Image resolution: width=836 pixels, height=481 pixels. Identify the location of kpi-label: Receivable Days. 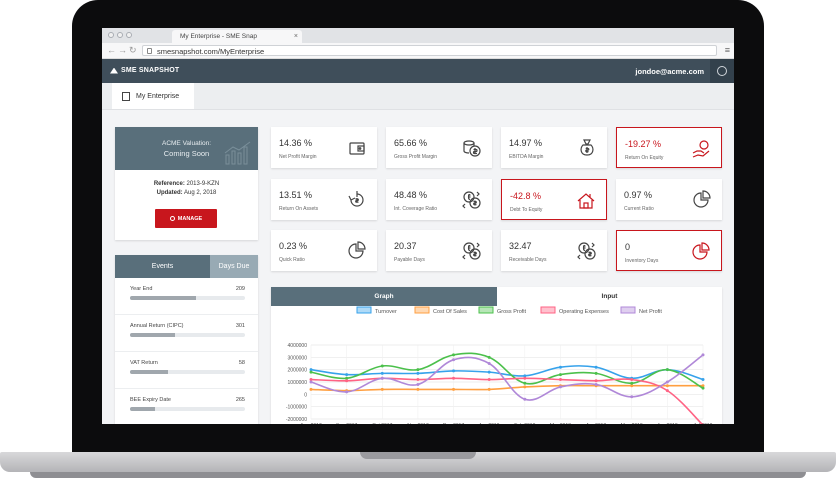
(528, 260).